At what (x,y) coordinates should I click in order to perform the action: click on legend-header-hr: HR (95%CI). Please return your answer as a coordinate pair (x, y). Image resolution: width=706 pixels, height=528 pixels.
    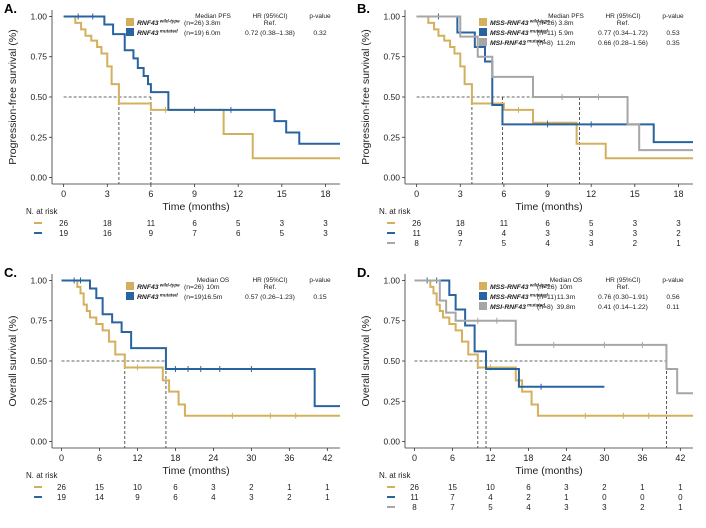
    Looking at the image, I should click on (622, 280).